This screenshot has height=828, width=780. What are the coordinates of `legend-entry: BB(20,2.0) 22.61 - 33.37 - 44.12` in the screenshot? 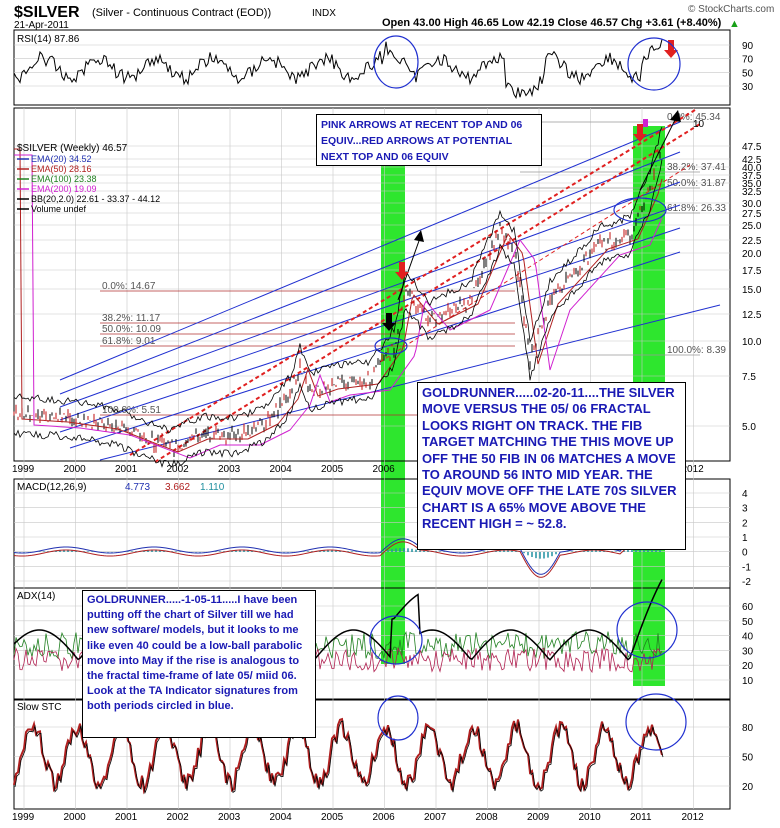 It's located at (95, 199).